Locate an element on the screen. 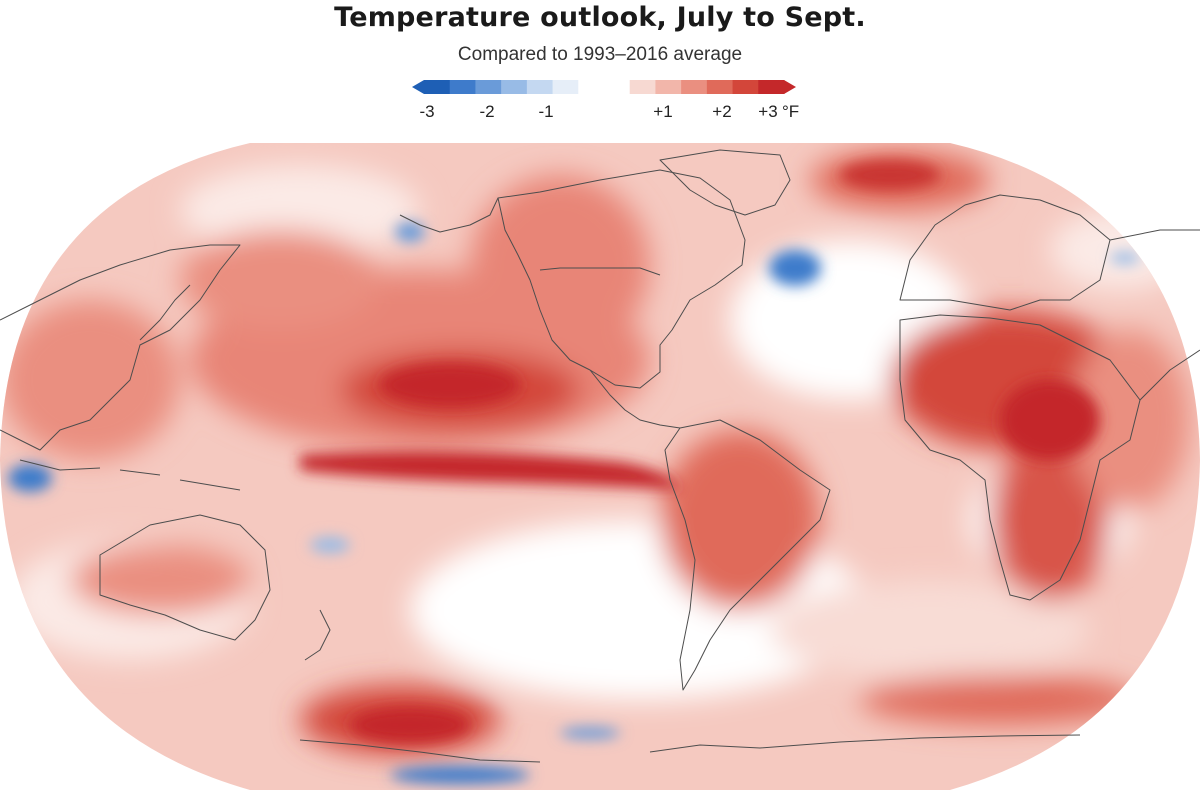 The height and width of the screenshot is (800, 1200). legend-swatches is located at coordinates (604, 87).